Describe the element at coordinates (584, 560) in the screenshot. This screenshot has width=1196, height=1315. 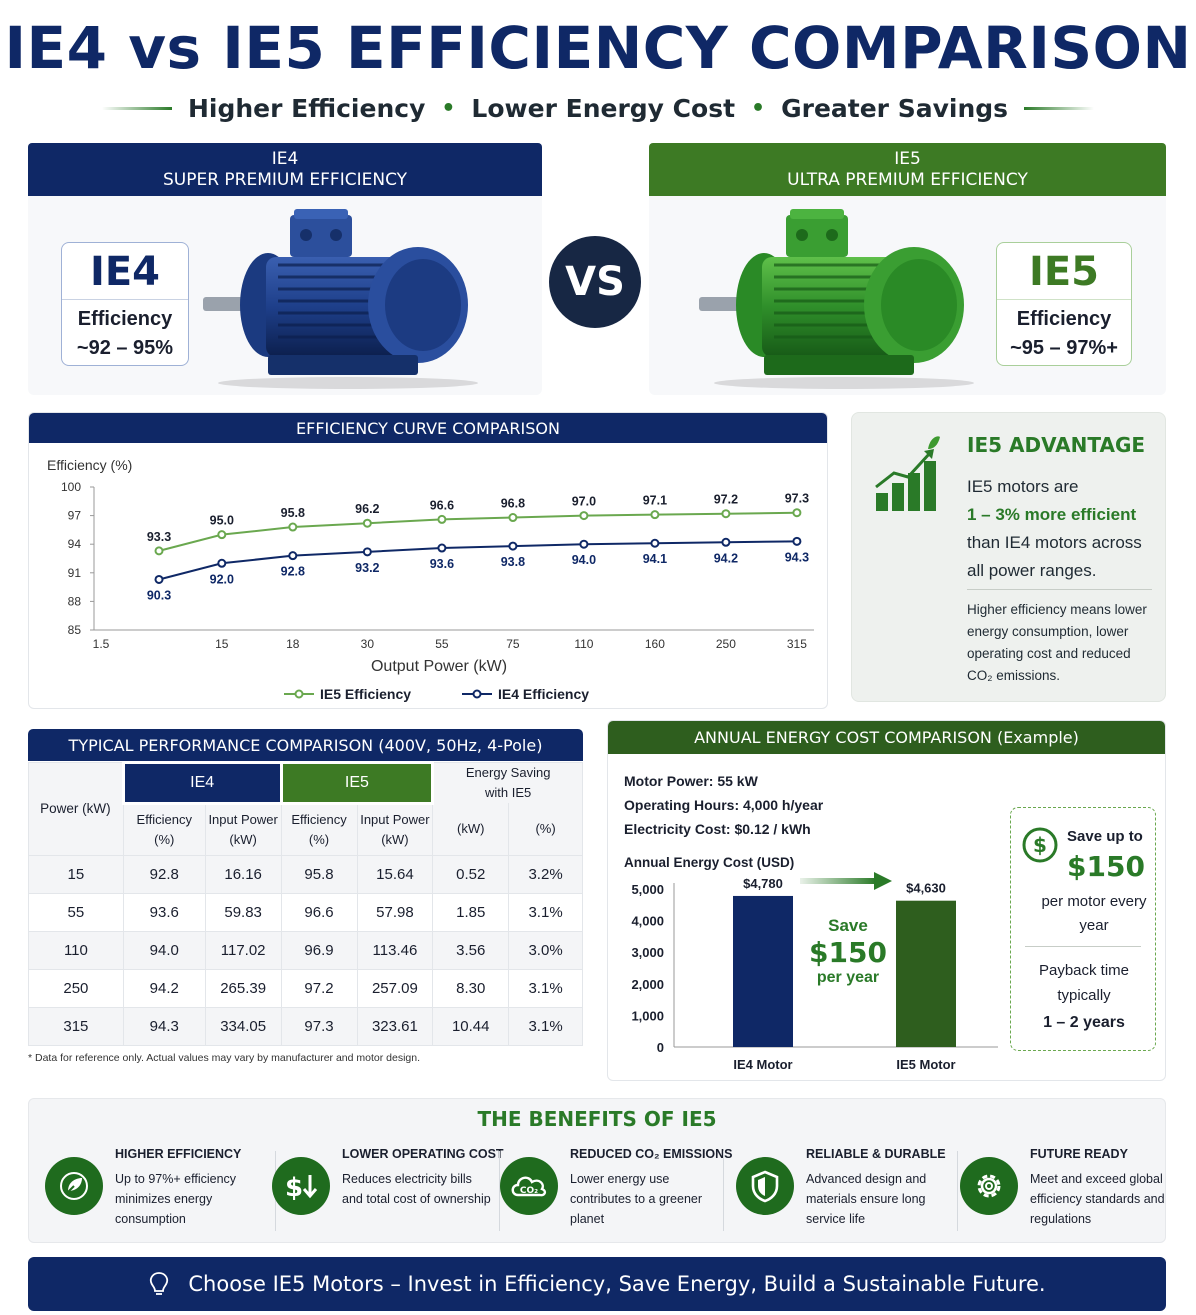
I see `data-label: 94.0` at that location.